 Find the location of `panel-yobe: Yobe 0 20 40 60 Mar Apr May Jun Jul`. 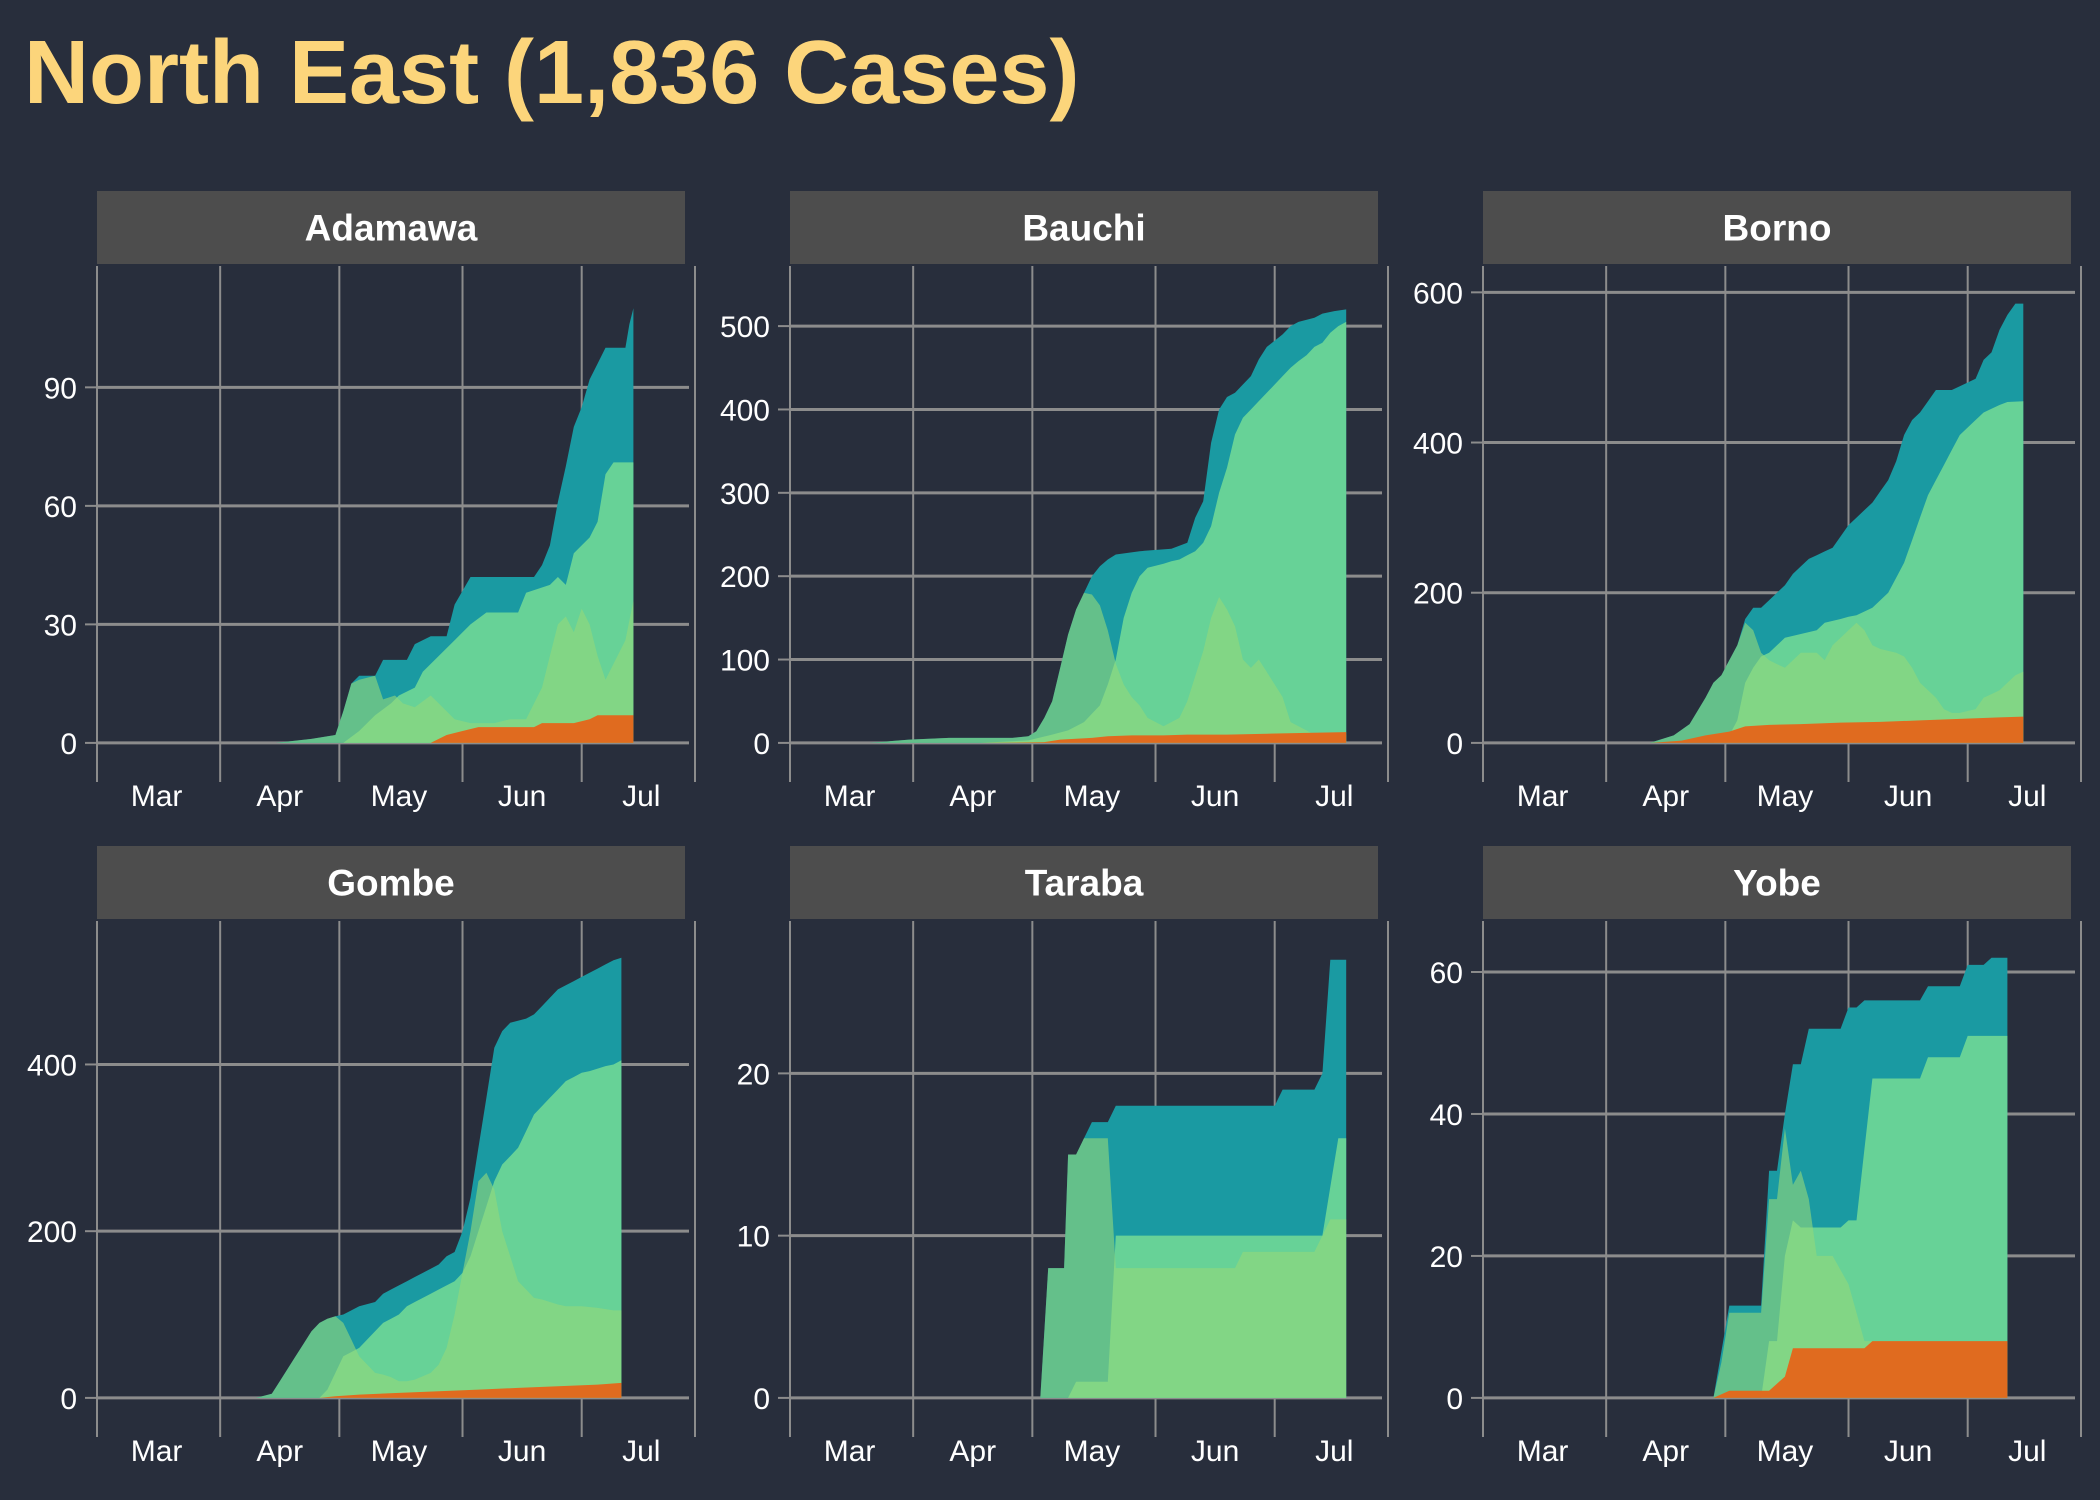

panel-yobe: Yobe 0 20 40 60 Mar Apr May Jun Jul is located at coordinates (1756, 1157).